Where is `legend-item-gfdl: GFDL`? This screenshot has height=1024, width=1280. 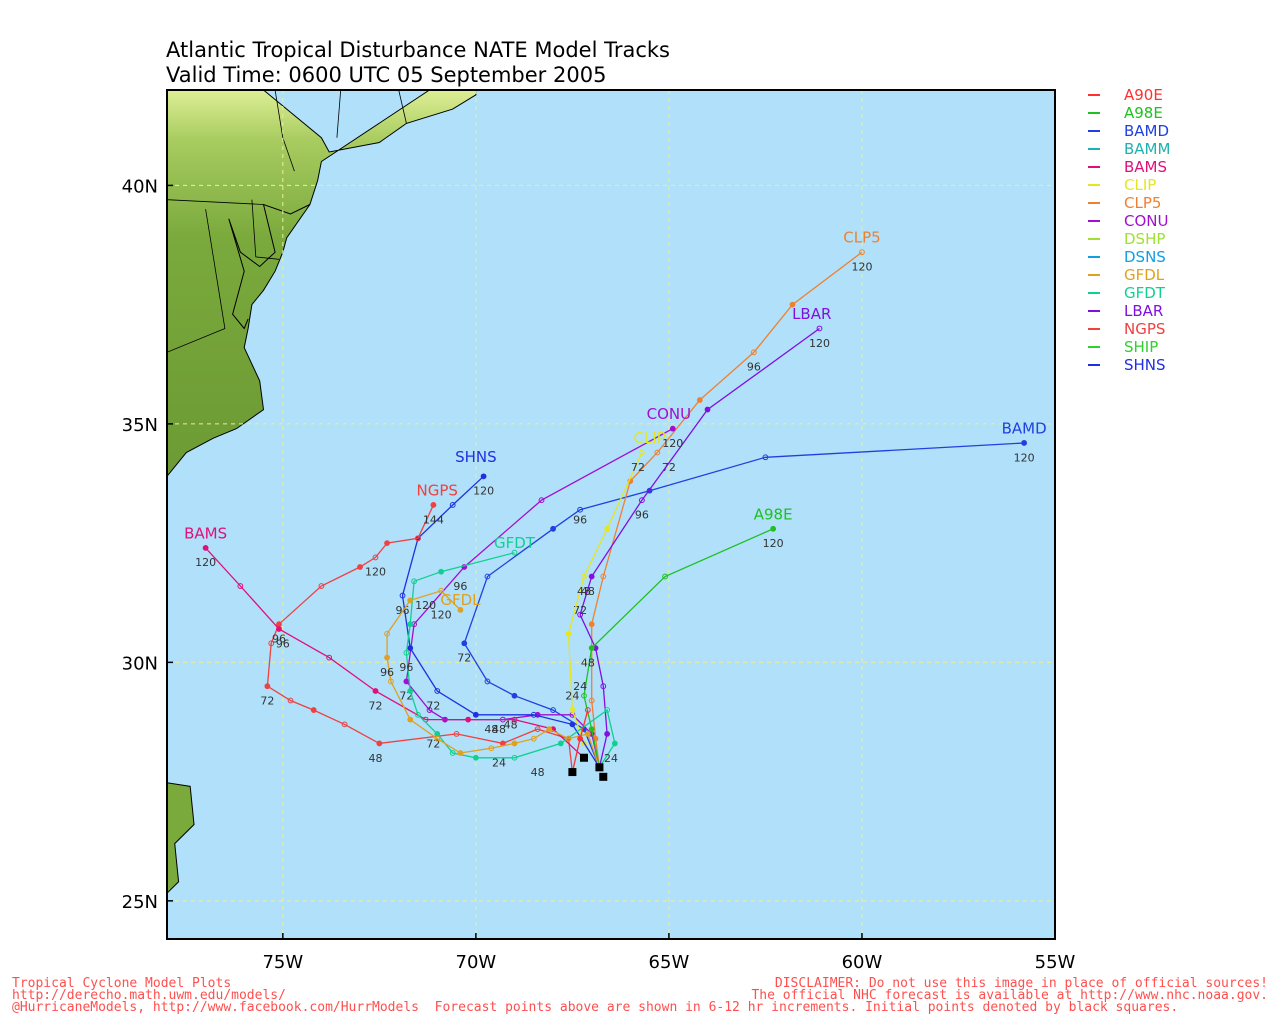 legend-item-gfdl: GFDL is located at coordinates (1129, 275).